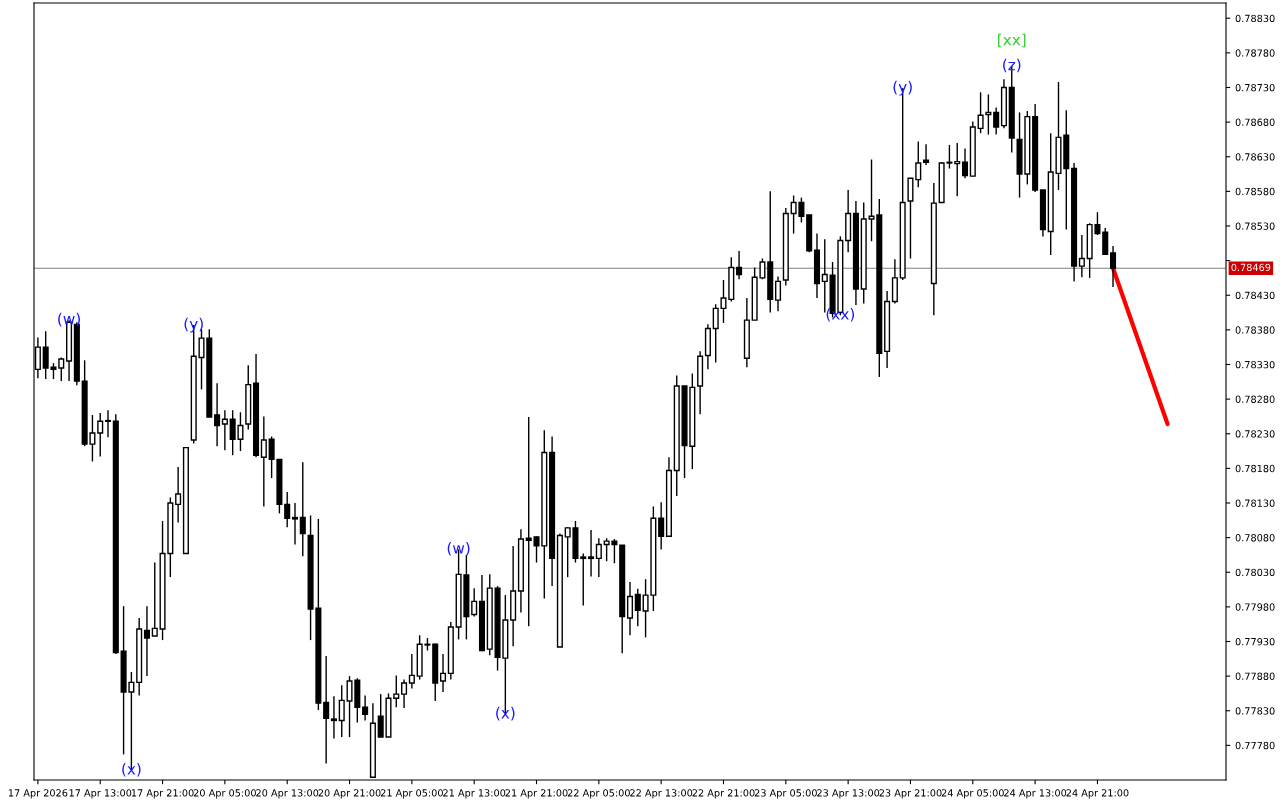 This screenshot has width=1280, height=800. I want to click on y-tick-label: 0.78780, so click(1255, 53).